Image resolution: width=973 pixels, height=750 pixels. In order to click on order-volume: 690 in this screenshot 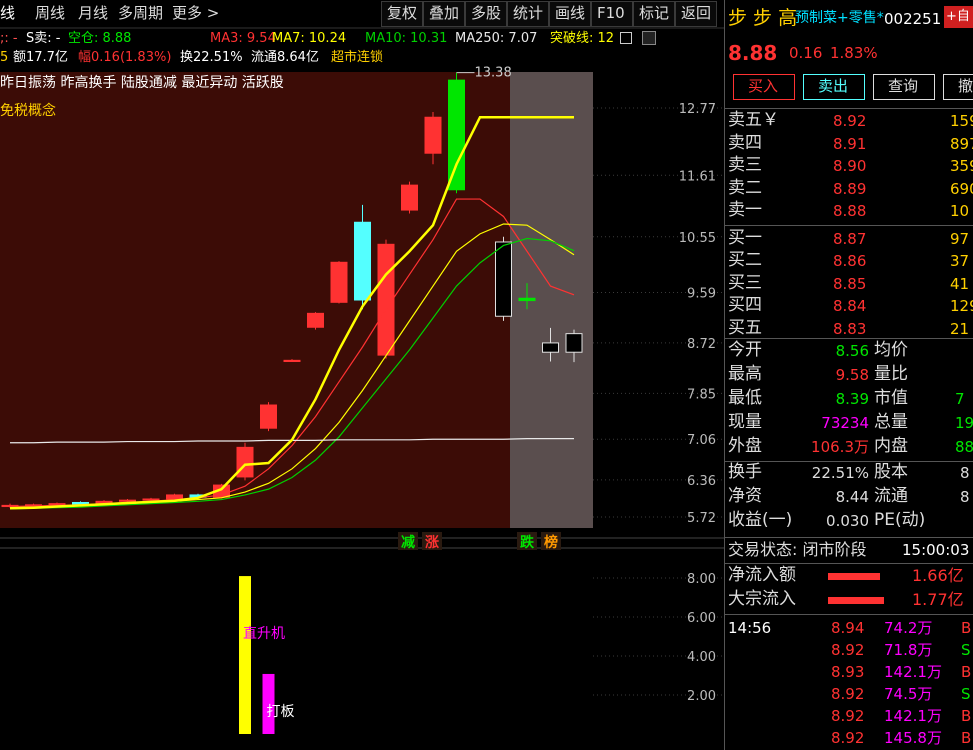, I will do `click(961, 188)`.